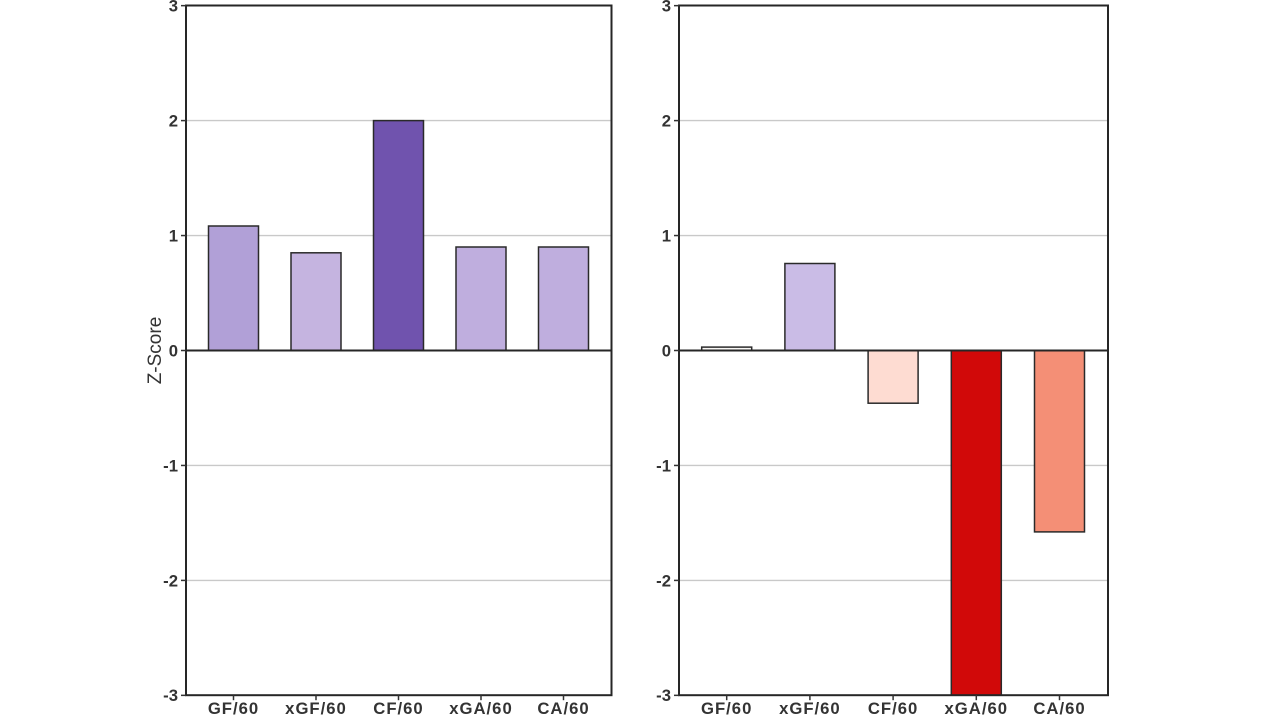  I want to click on svg-text: Z-Score, so click(155, 351).